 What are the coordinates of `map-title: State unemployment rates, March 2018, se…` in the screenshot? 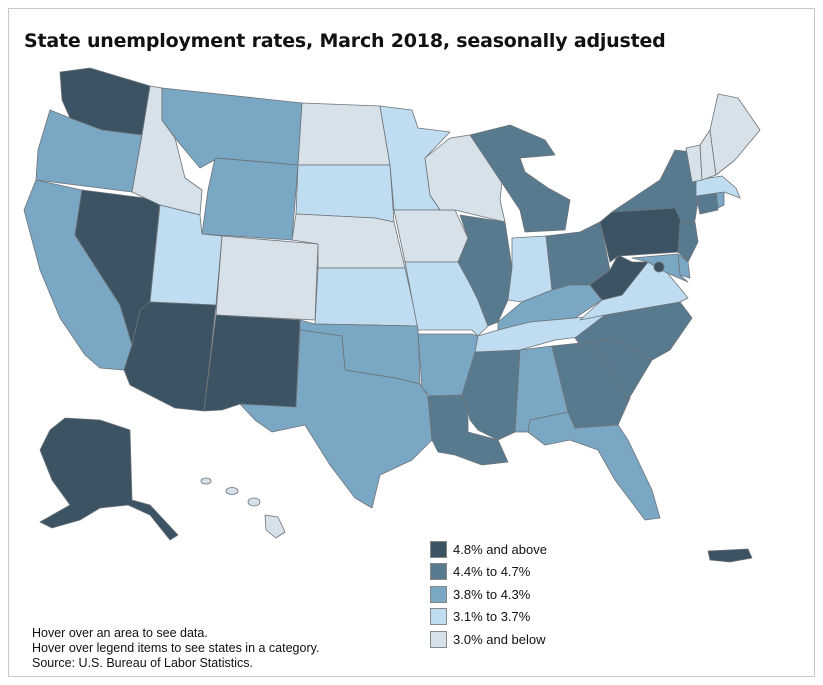 It's located at (345, 41).